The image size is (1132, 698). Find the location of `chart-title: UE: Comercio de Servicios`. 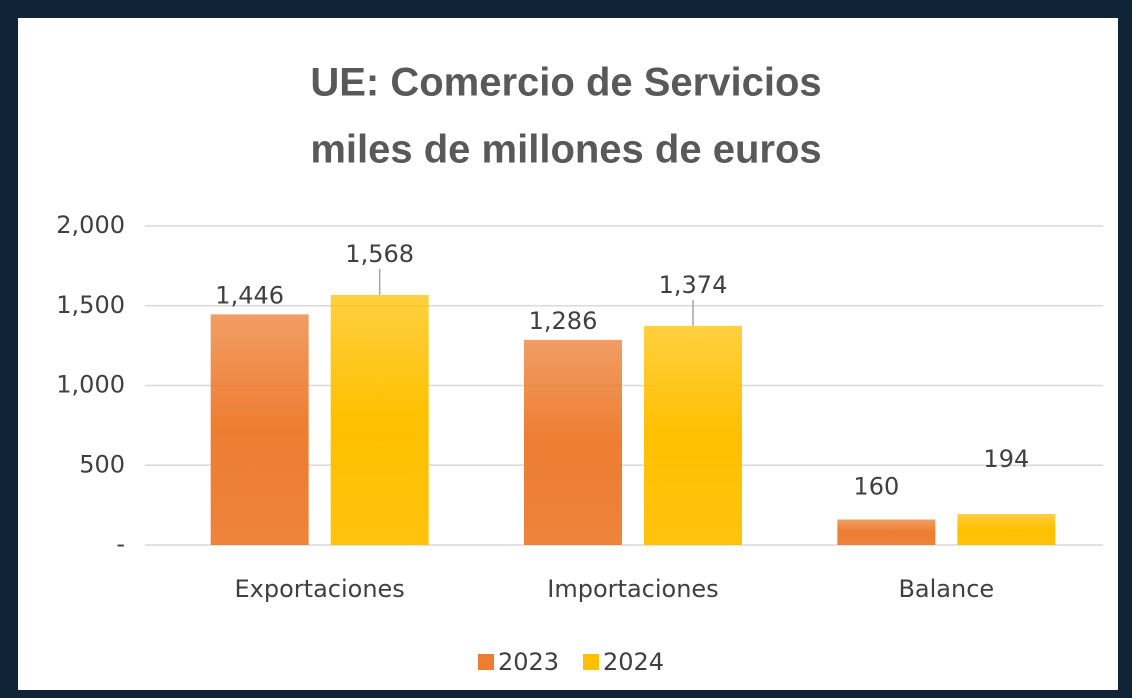

chart-title: UE: Comercio de Servicios is located at coordinates (565, 83).